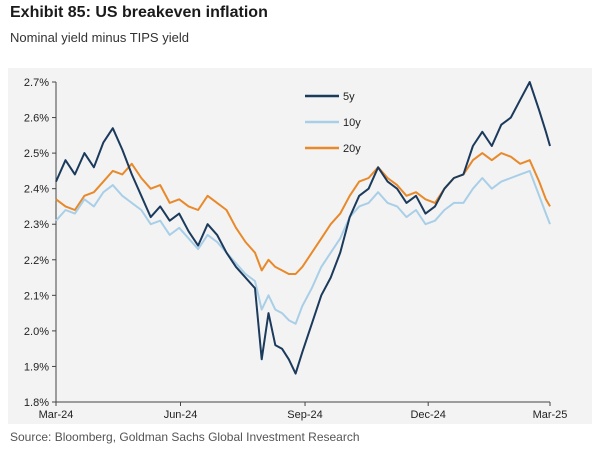  I want to click on chart-subtitle: Nominal yield minus TIPS yield, so click(99, 37).